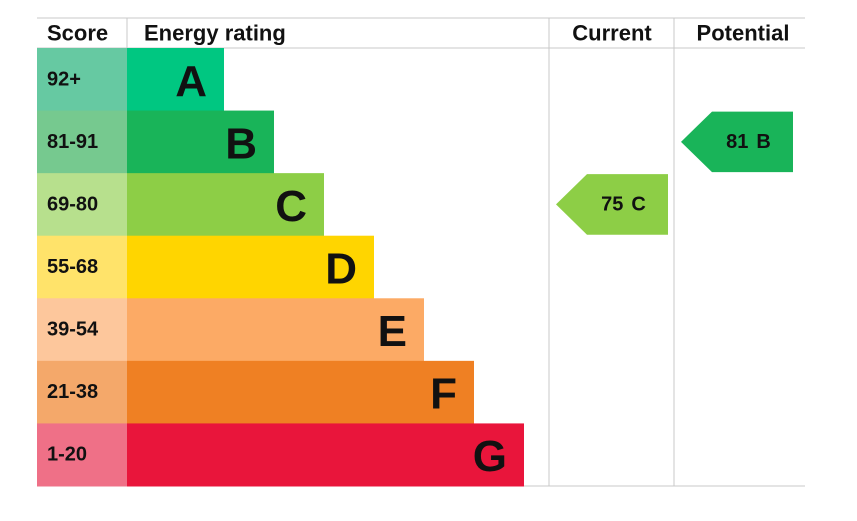 The height and width of the screenshot is (521, 857). What do you see at coordinates (638, 204) in the screenshot?
I see `current-letter: C` at bounding box center [638, 204].